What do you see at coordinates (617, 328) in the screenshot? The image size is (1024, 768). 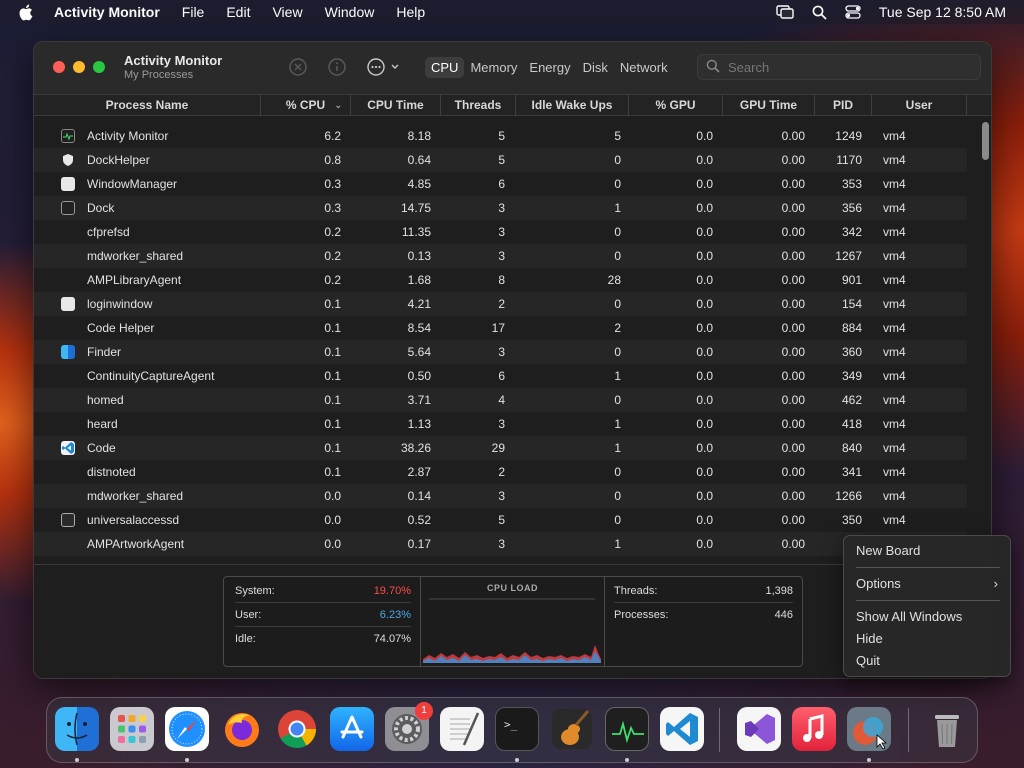 I see `cell-idle: 2` at bounding box center [617, 328].